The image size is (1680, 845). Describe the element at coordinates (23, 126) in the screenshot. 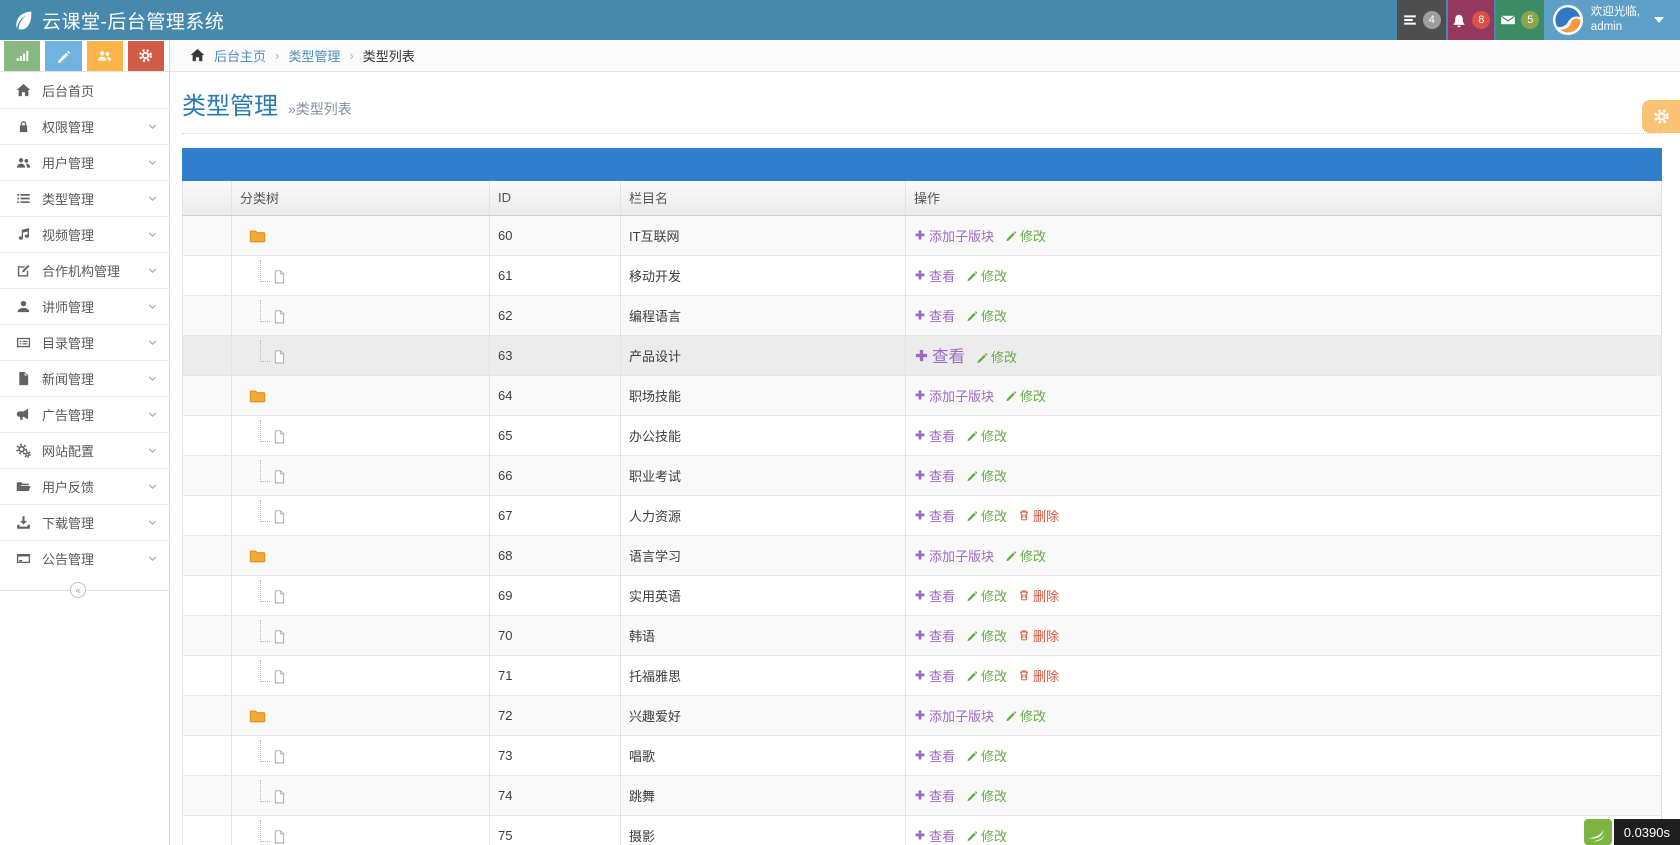

I see `lock-icon` at that location.